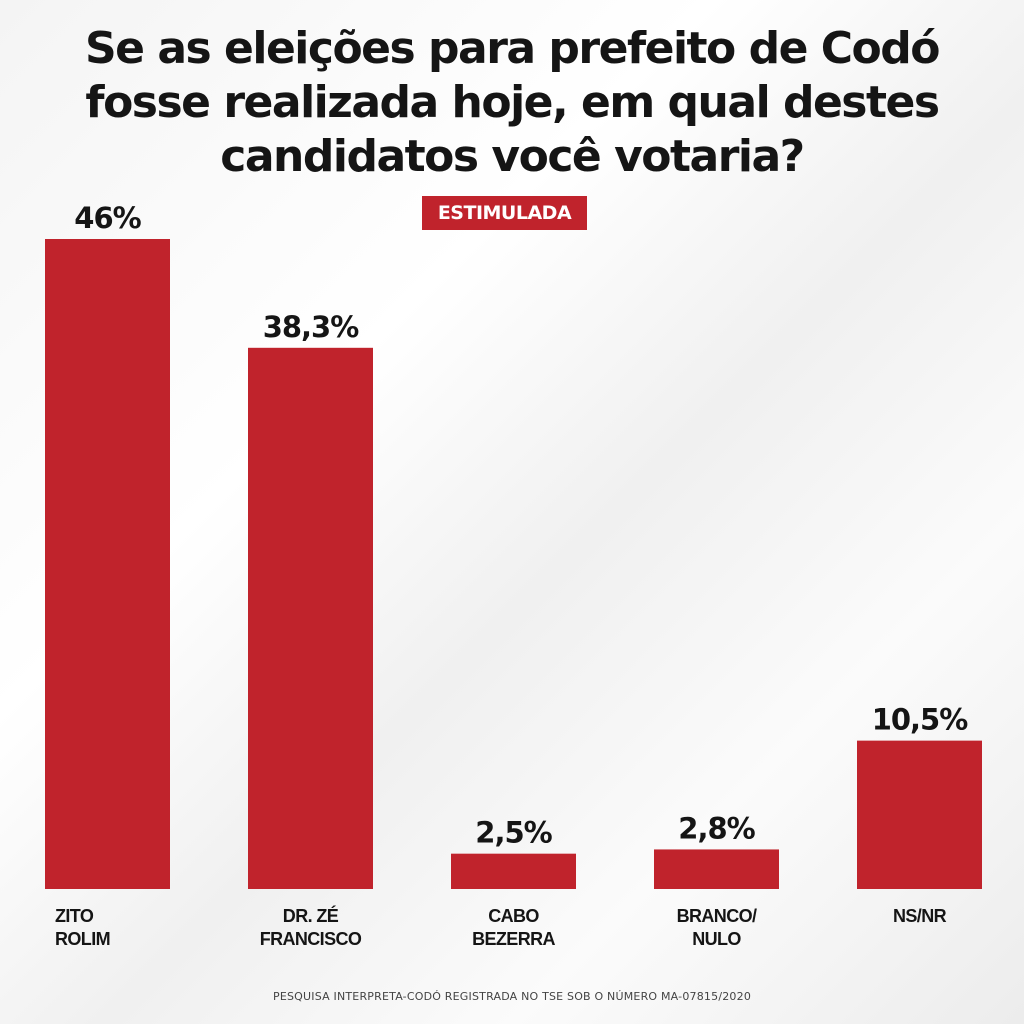  I want to click on chart-title-line: fosse realizada hoje, em qual destes, so click(512, 102).